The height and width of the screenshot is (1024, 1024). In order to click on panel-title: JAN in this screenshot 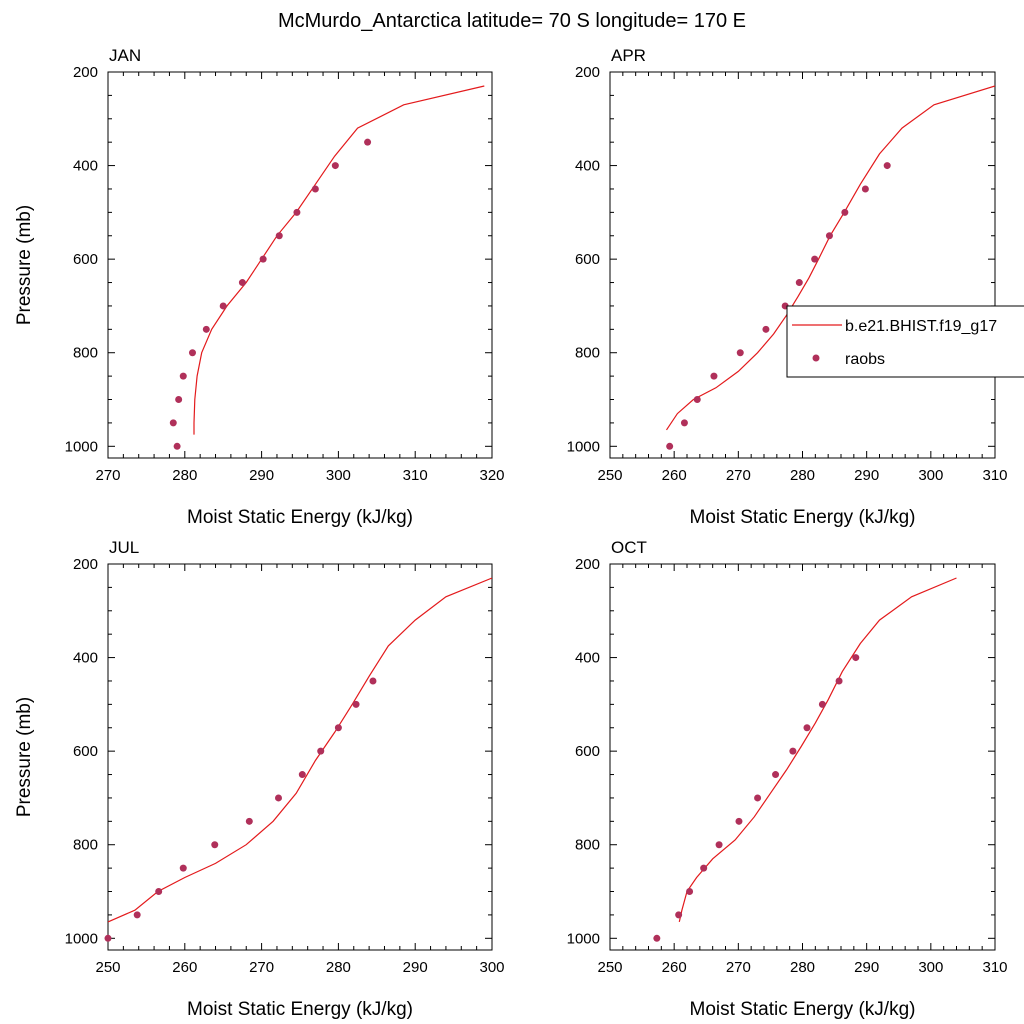, I will do `click(125, 55)`.